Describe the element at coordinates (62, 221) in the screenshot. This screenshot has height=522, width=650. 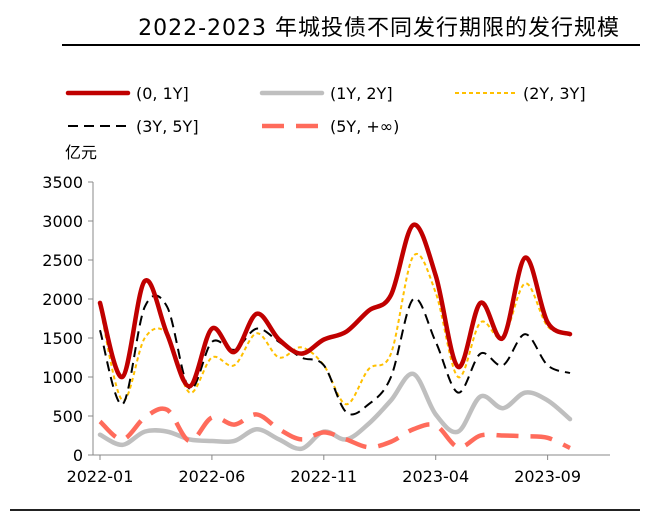
I see `y-tick-label: 3000` at that location.